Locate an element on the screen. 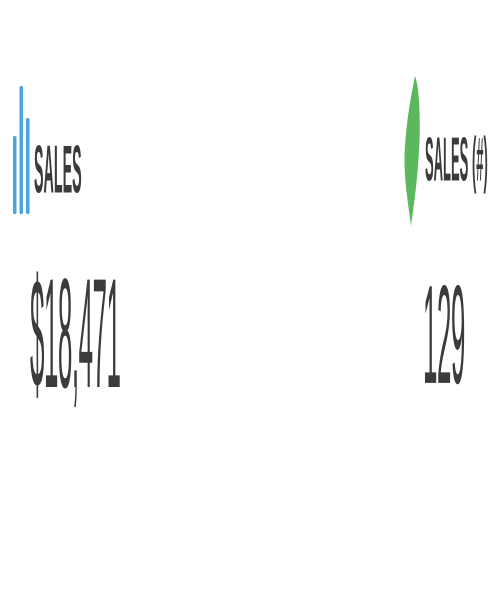  leaf-icon is located at coordinates (413, 153).